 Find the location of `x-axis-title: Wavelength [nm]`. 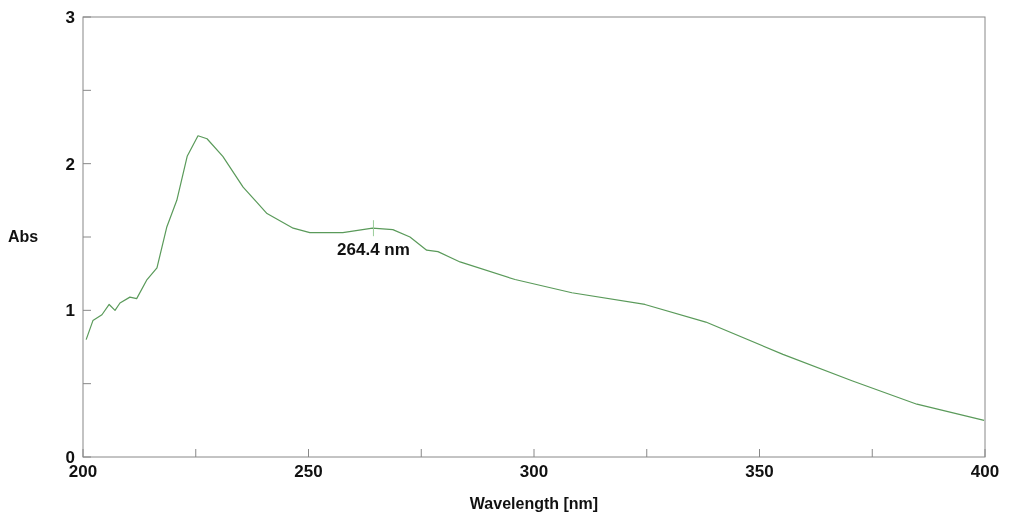

x-axis-title: Wavelength [nm] is located at coordinates (534, 503).